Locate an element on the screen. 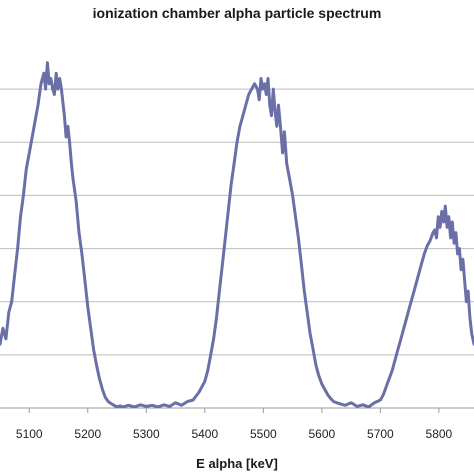 The height and width of the screenshot is (474, 474). x-tick-label-5700: 5700 is located at coordinates (380, 434).